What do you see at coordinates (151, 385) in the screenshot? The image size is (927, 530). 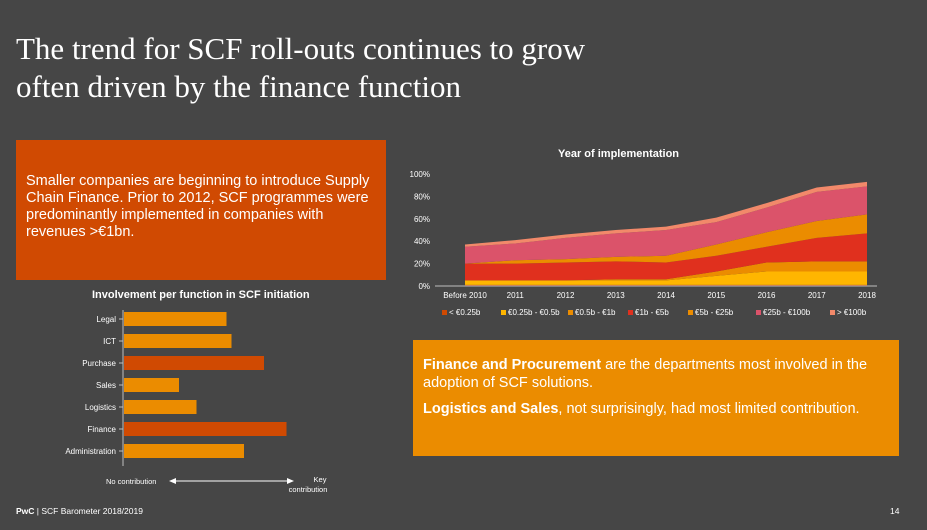 I see `bar-sales` at bounding box center [151, 385].